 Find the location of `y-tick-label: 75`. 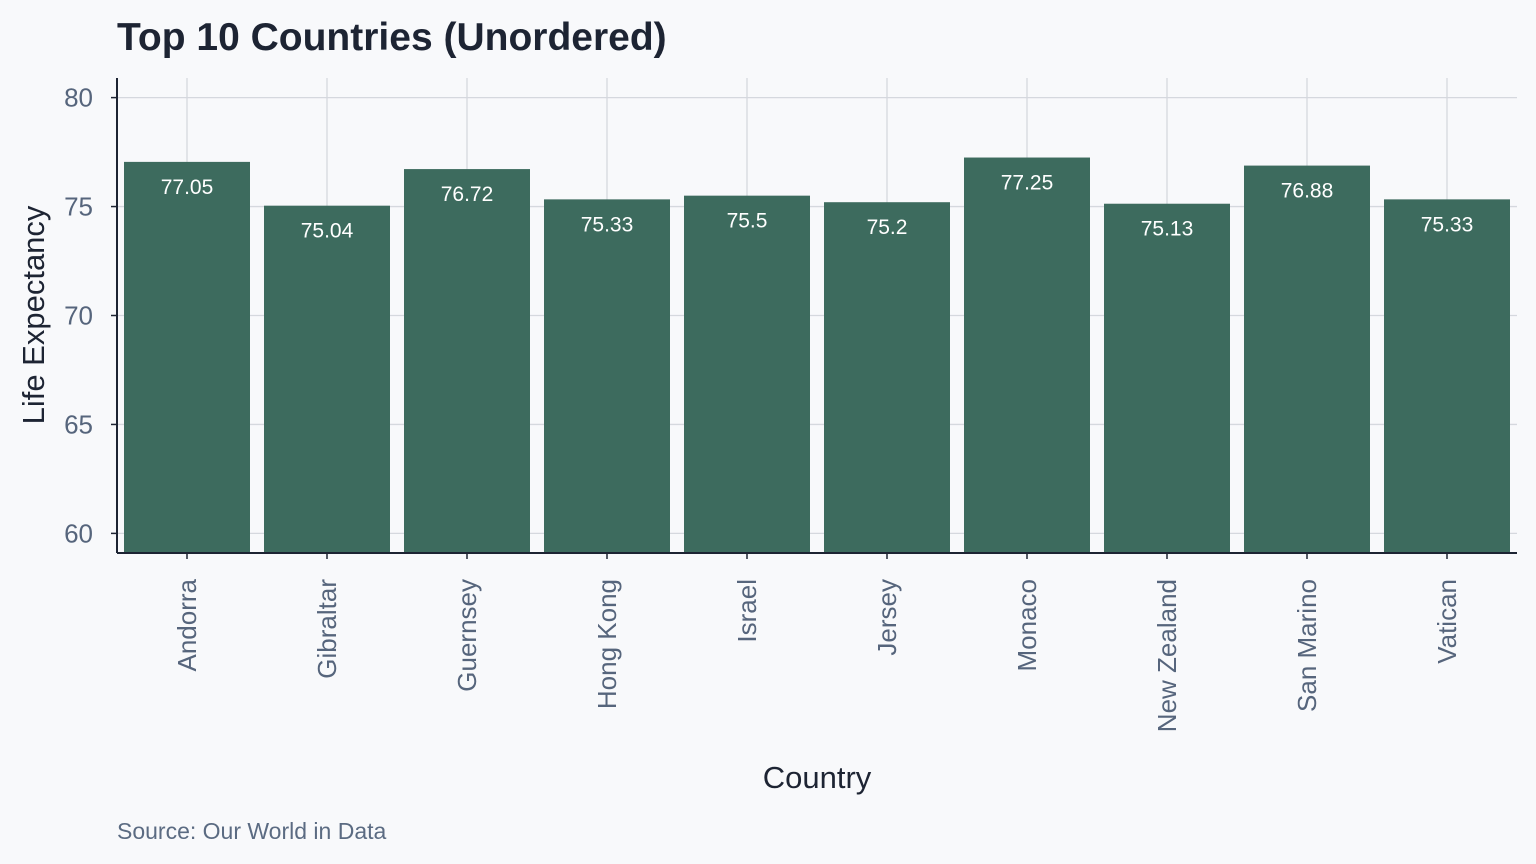

y-tick-label: 75 is located at coordinates (78, 207).